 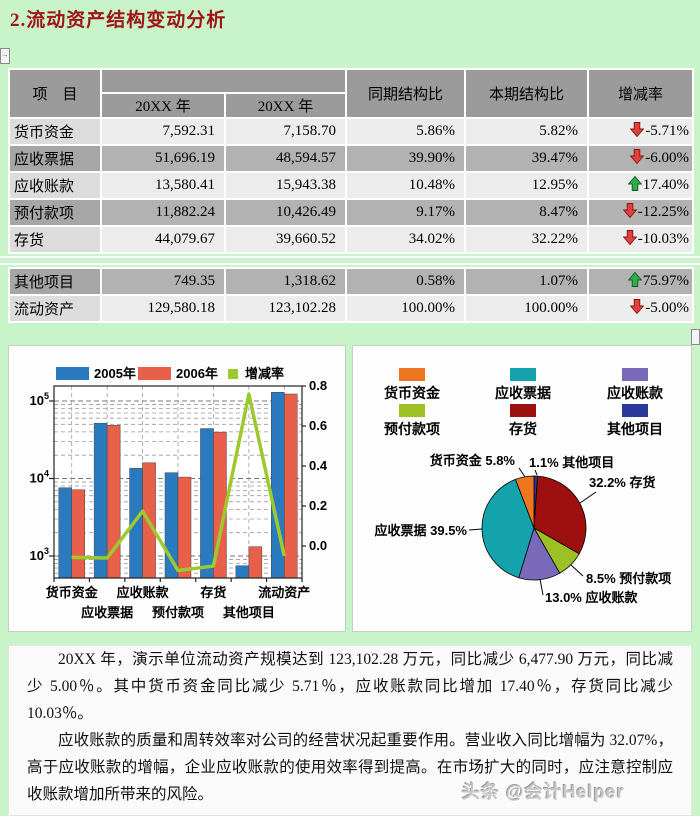 I want to click on row-current-ratio: 1.07%, so click(x=526, y=281).